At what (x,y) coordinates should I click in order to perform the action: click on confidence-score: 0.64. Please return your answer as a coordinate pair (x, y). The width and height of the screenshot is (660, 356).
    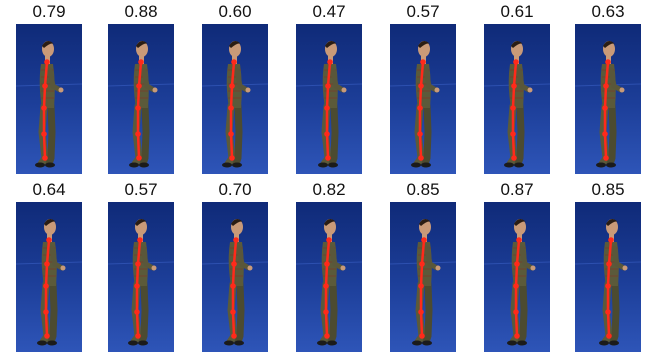
    Looking at the image, I should click on (49, 189).